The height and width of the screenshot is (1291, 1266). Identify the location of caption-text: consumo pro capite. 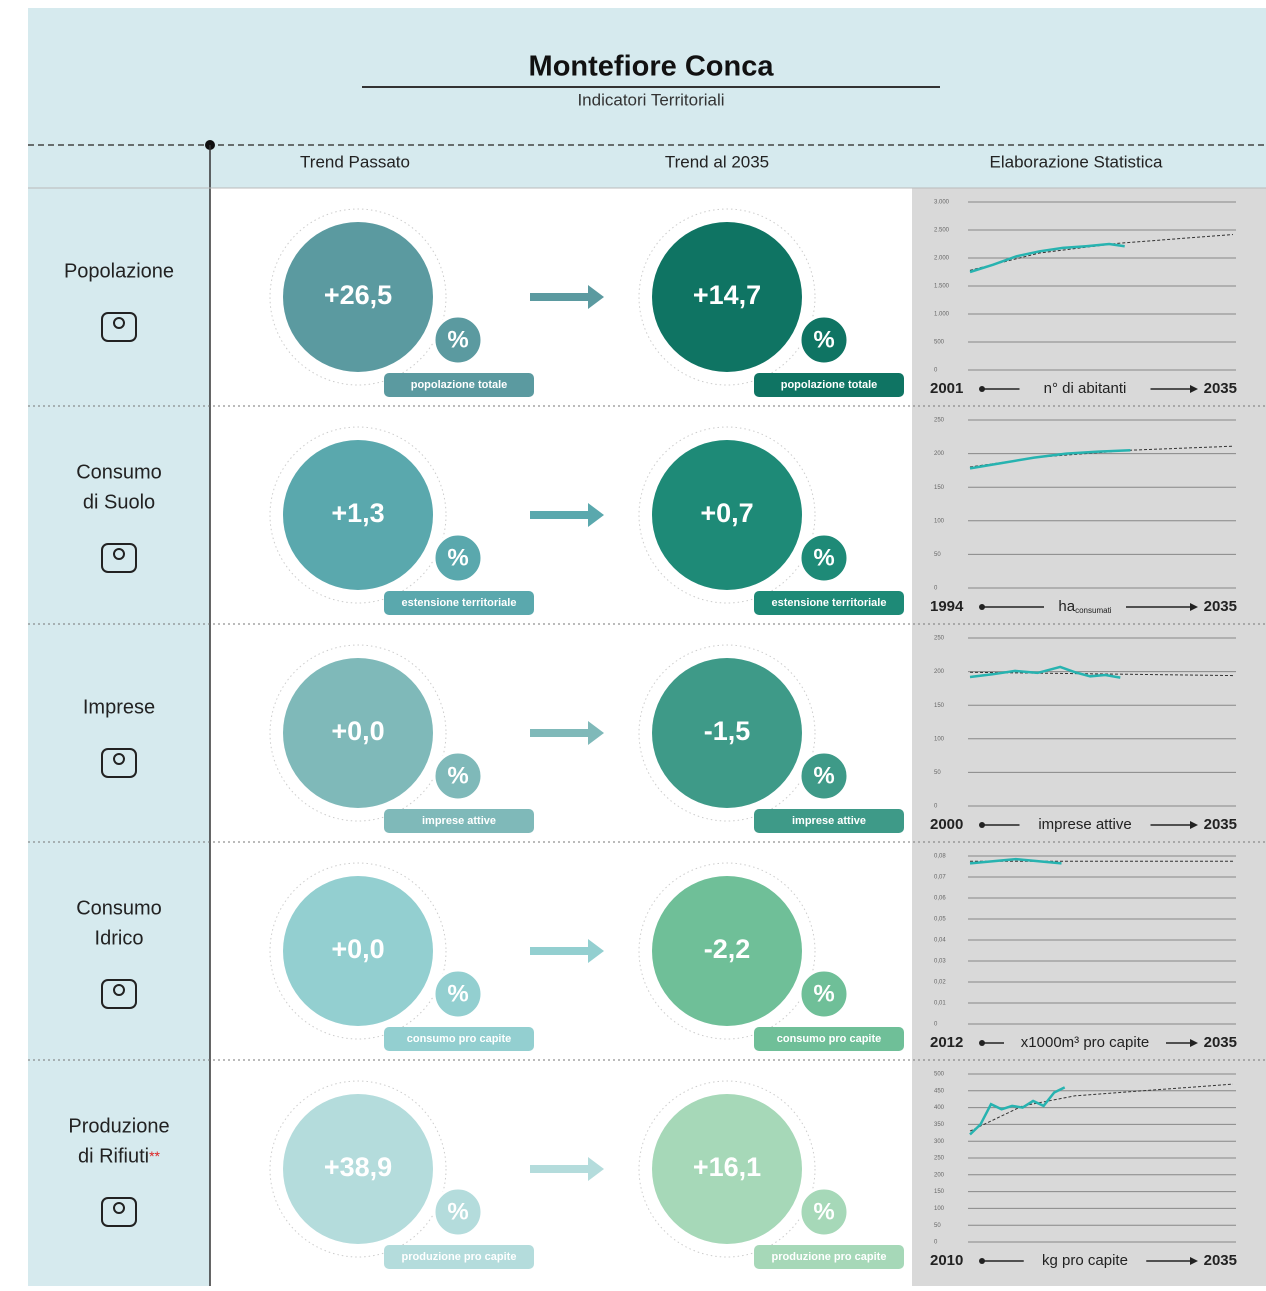
(829, 1039).